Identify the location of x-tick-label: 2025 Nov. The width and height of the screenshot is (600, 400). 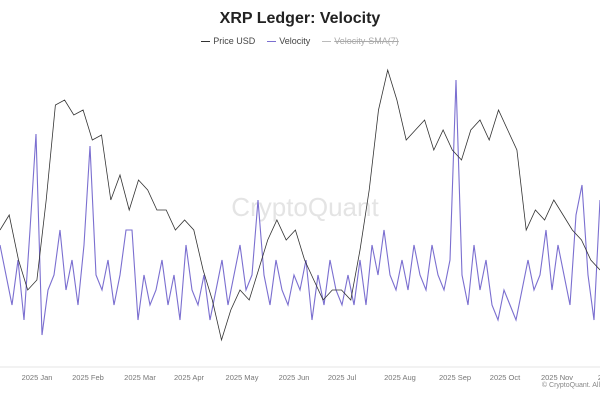
(557, 377).